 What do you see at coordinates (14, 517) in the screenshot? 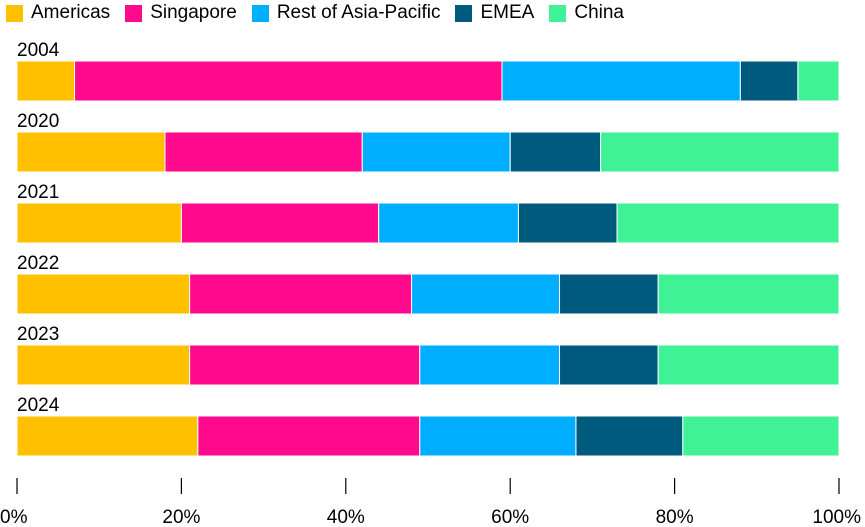
I see `x-tick-label: 0%` at bounding box center [14, 517].